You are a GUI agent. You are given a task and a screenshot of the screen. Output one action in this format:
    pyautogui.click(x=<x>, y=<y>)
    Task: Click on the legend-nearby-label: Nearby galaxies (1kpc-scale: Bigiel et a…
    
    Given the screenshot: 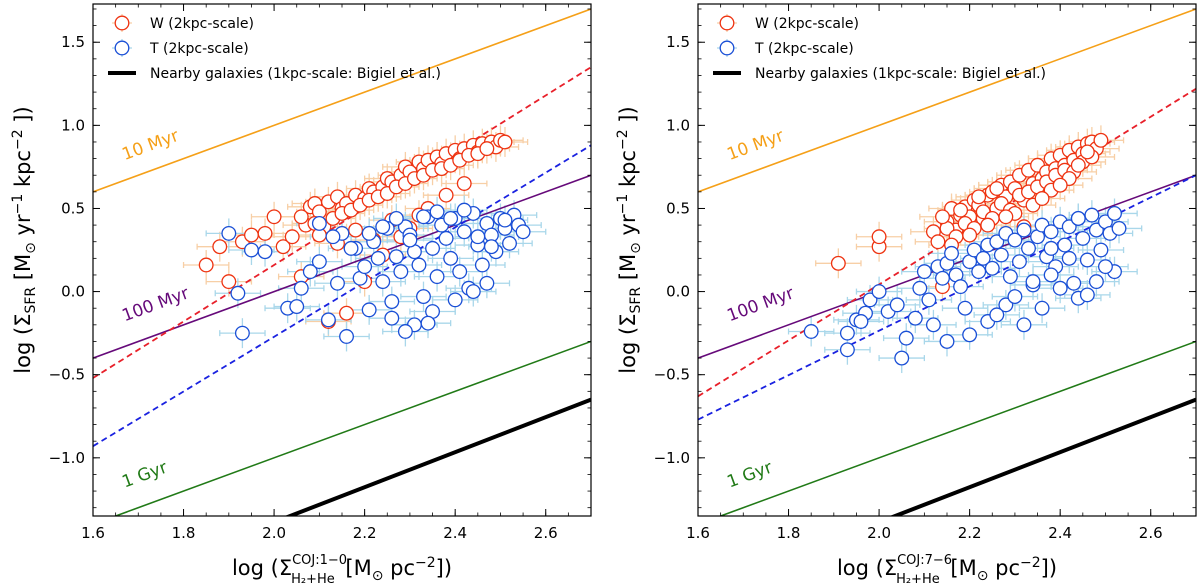 What is the action you would take?
    pyautogui.click(x=900, y=74)
    